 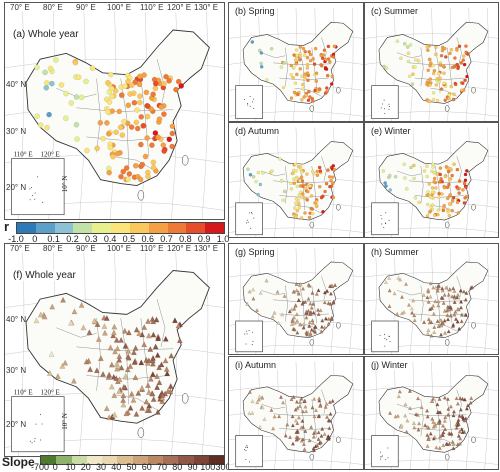 What do you see at coordinates (86, 7) in the screenshot?
I see `lon-label: 90° E` at bounding box center [86, 7].